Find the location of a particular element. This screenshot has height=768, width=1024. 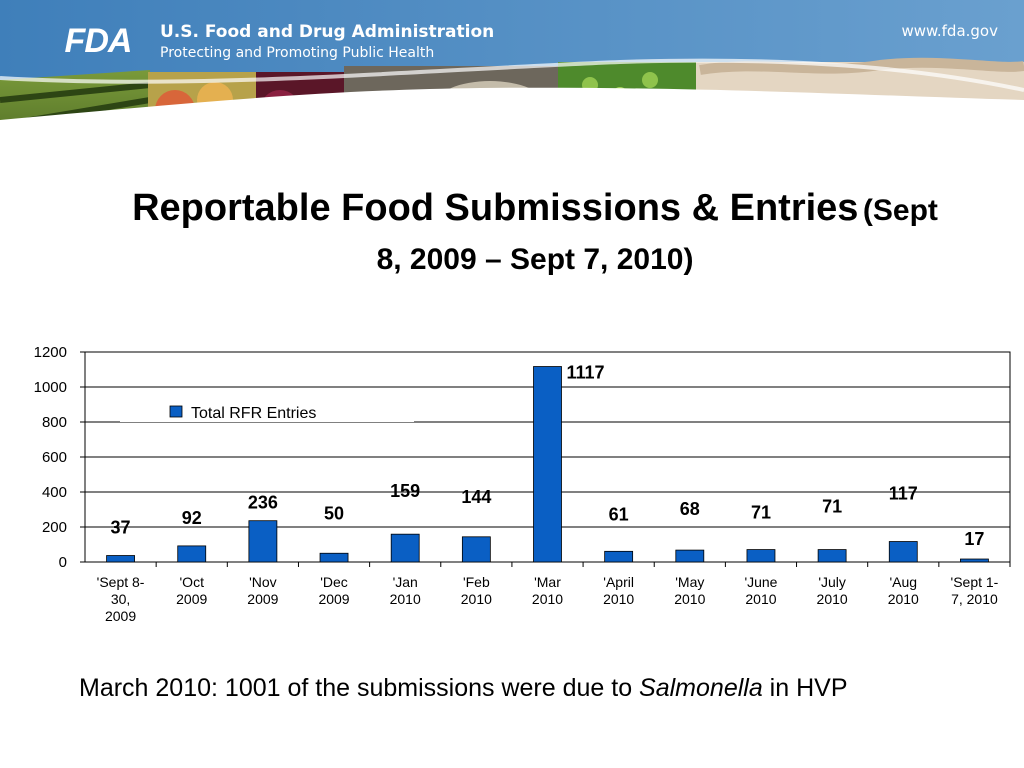

legend-swatch is located at coordinates (176, 411).